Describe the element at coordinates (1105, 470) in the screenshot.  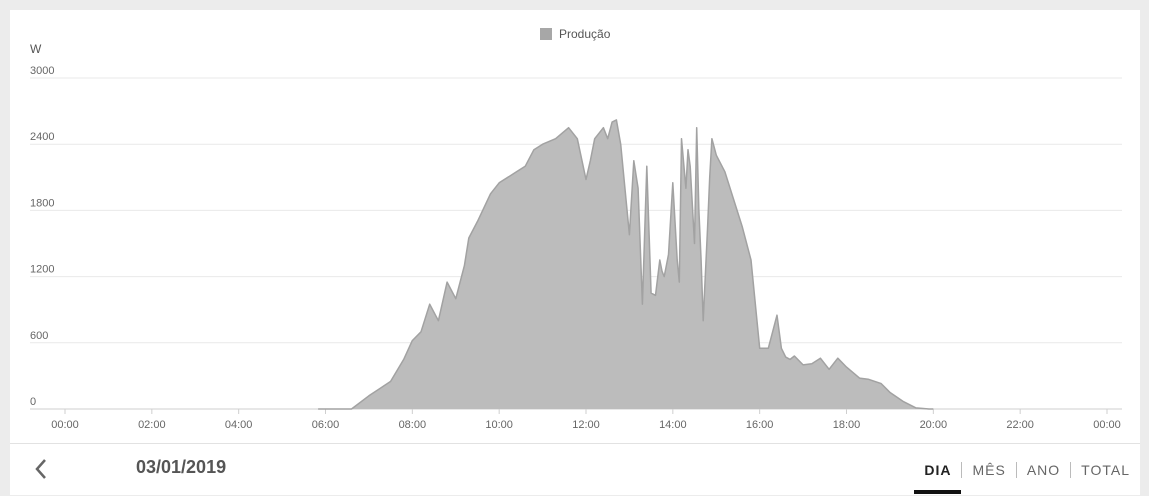
I see `tab-total: TOTAL` at that location.